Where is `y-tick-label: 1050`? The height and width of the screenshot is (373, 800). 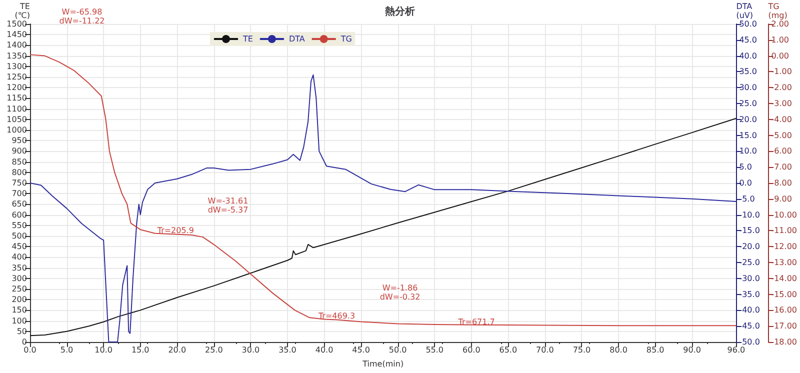 y-tick-label: 1050 is located at coordinates (16, 119).